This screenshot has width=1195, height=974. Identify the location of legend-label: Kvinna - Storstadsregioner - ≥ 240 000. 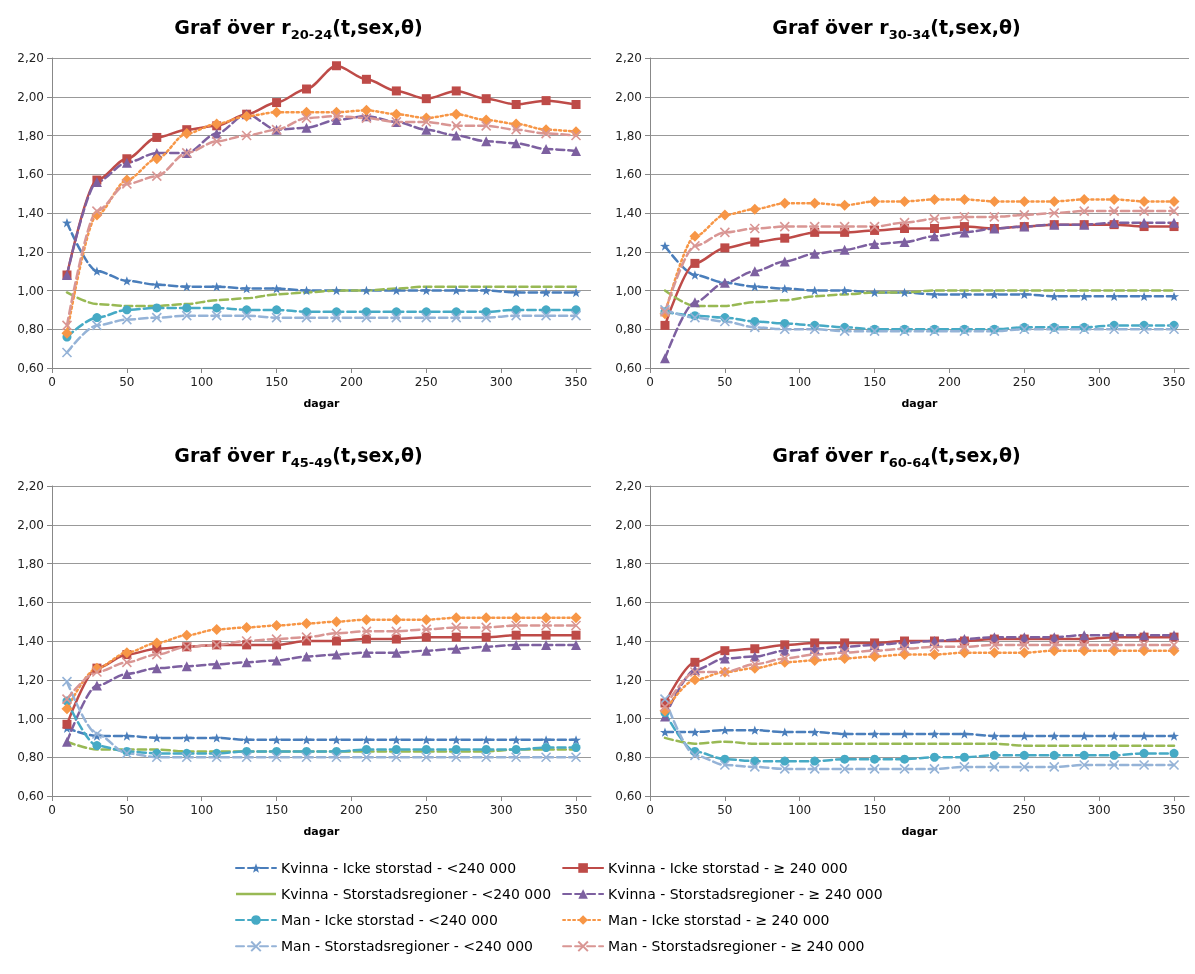
(745, 894).